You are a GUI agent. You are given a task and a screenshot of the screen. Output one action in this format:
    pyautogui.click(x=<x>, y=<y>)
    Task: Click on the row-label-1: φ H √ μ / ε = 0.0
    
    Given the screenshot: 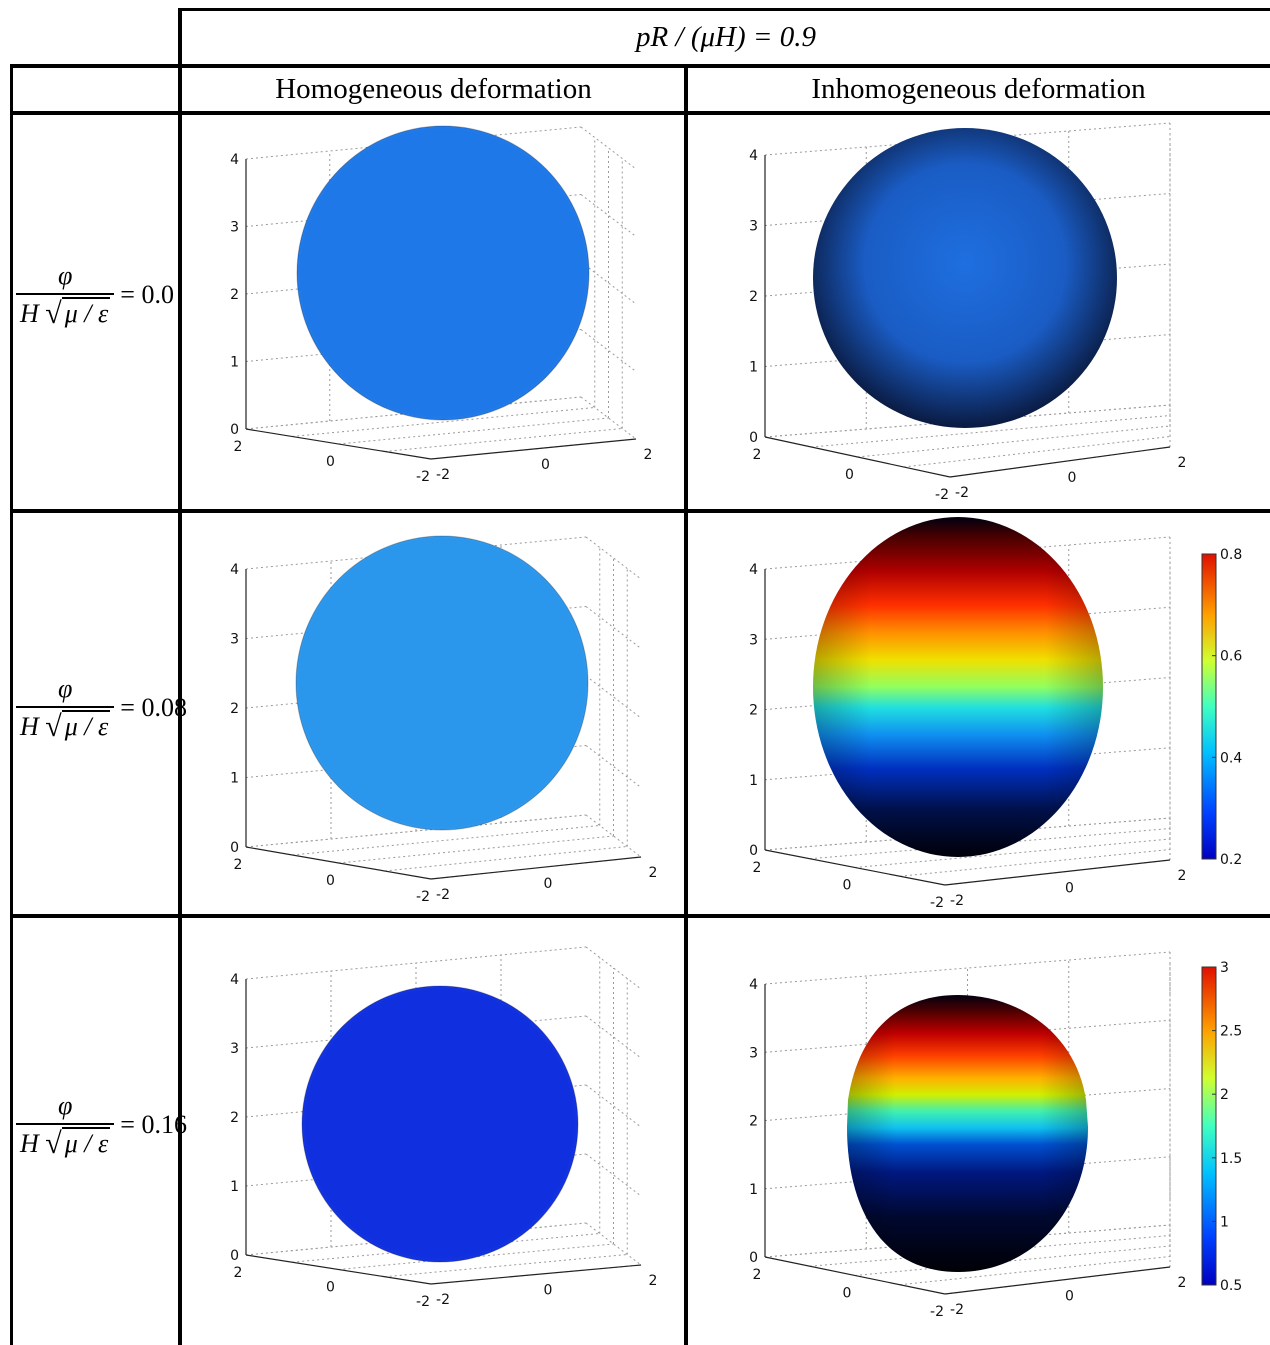 What is the action you would take?
    pyautogui.click(x=95, y=295)
    